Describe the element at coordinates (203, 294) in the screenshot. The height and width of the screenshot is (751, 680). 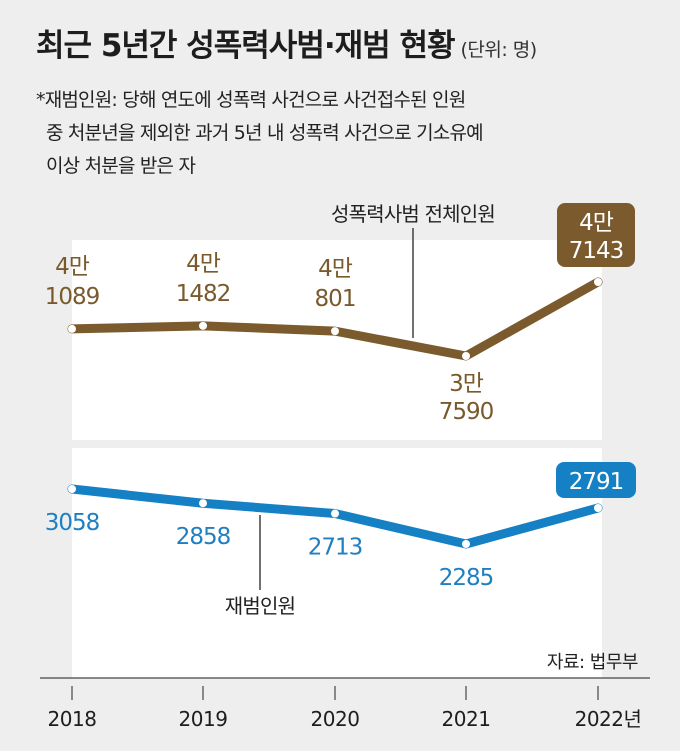
I see `total-value-label-1-line2: 1482` at that location.